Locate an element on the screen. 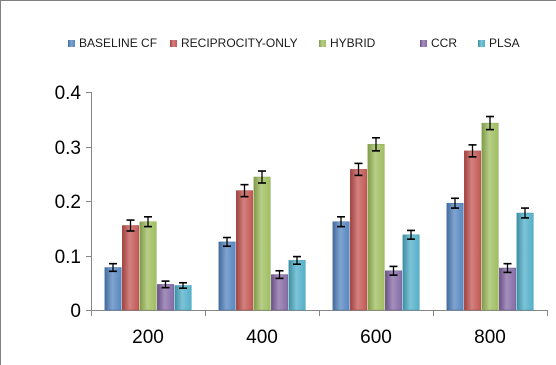 The image size is (556, 365). legend-label-4: PLSA is located at coordinates (504, 43).